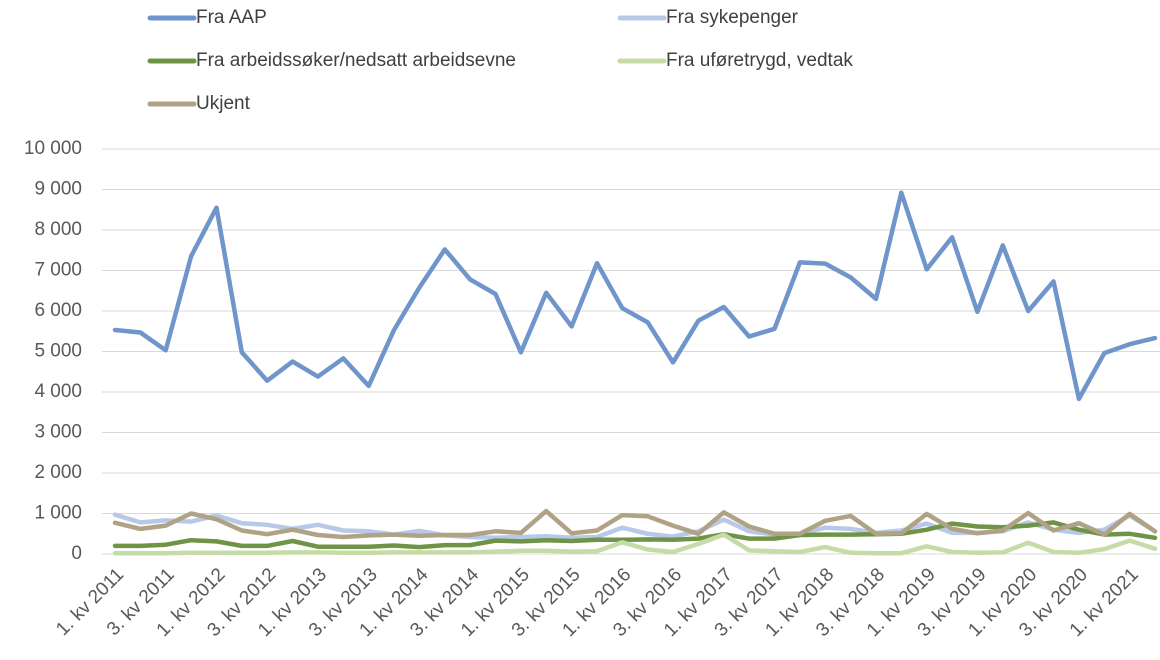 The width and height of the screenshot is (1160, 660). I want to click on legend-label: Fra AAP, so click(231, 17).